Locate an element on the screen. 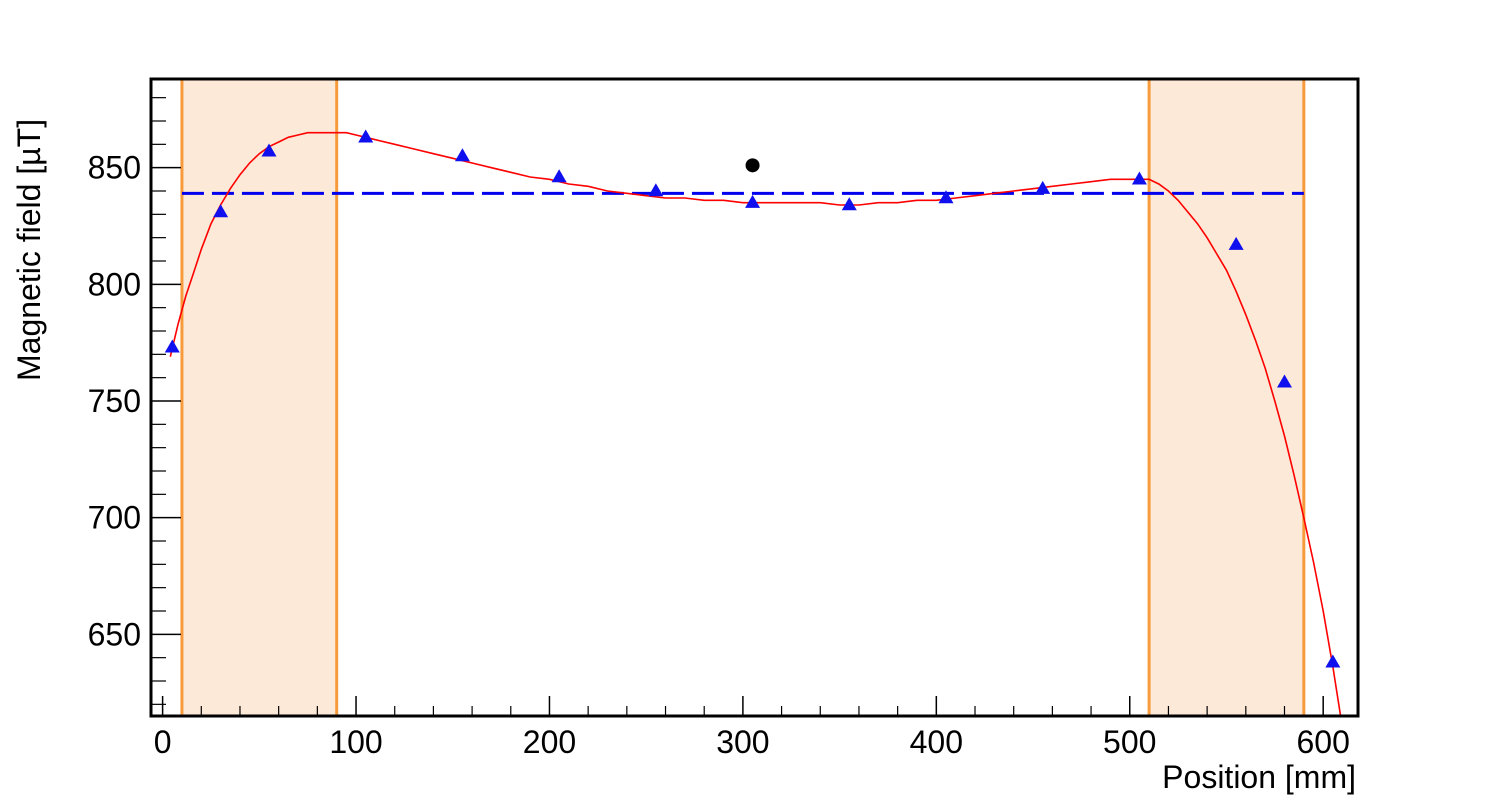 This screenshot has width=1510, height=798. x-tick-labels: 0 100 200 300 400 500 600 is located at coordinates (752, 742).